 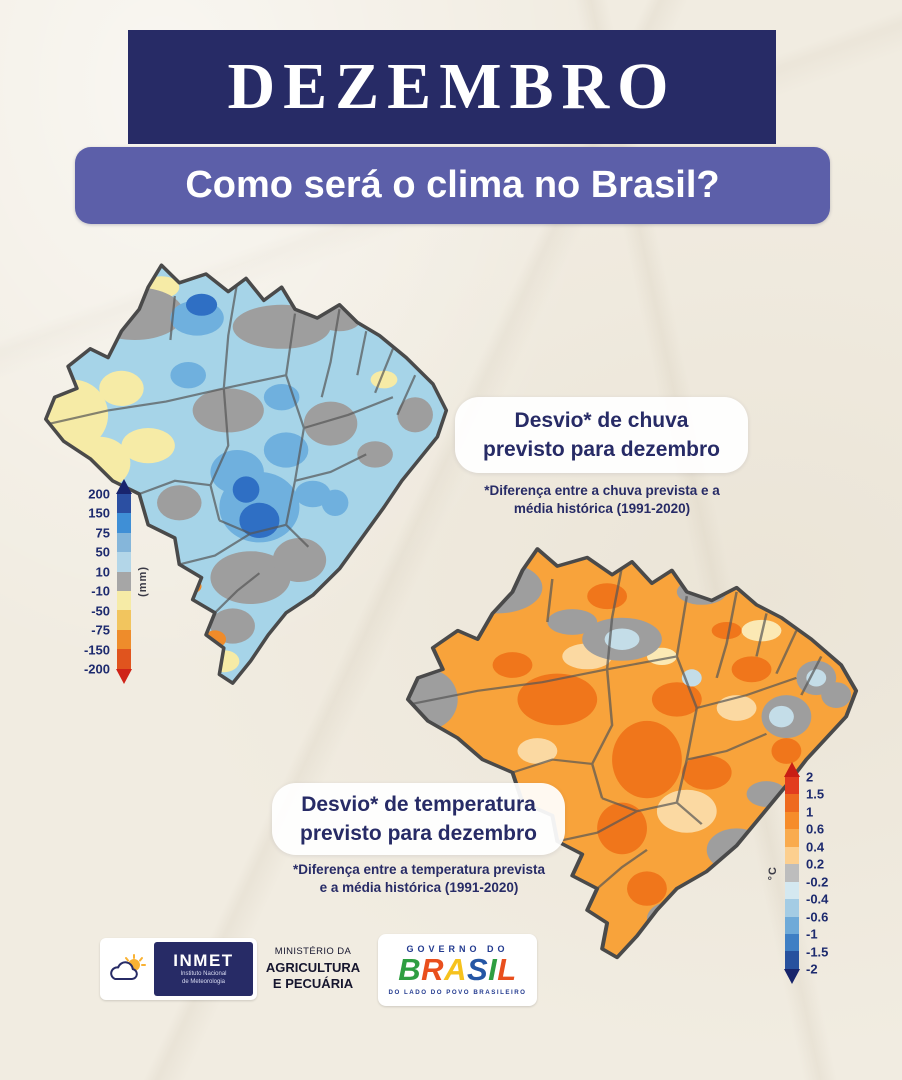 What do you see at coordinates (203, 974) in the screenshot?
I see `inmet-subtitle-line1: Instituto Nacional` at bounding box center [203, 974].